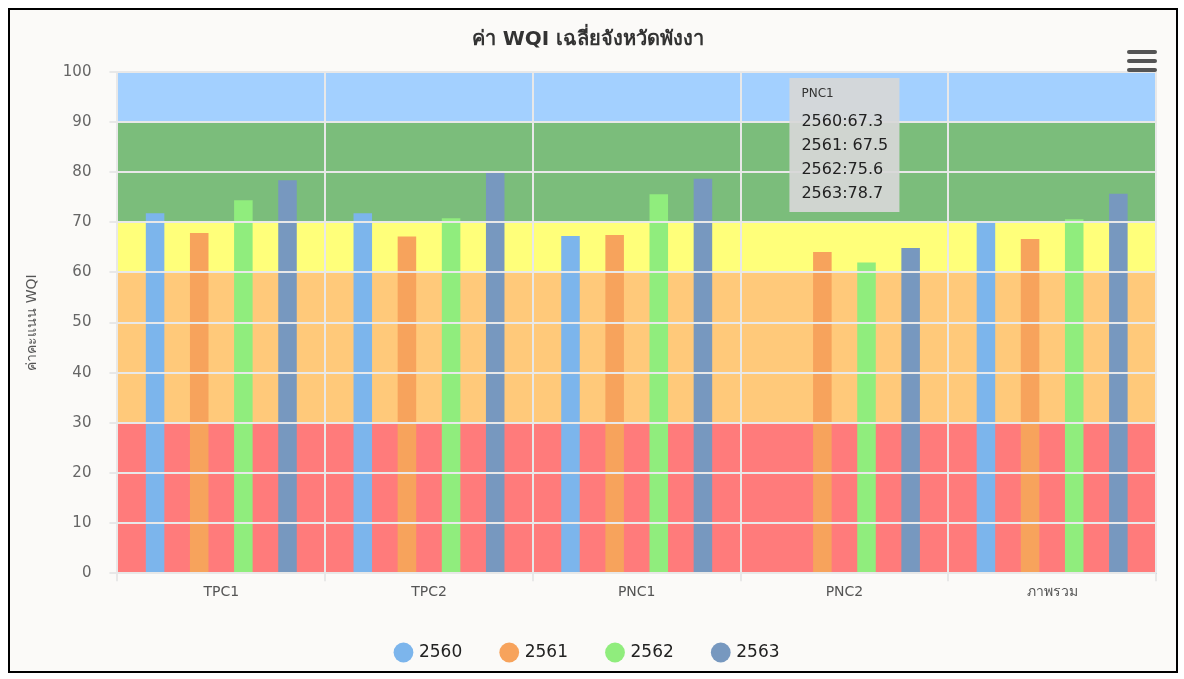 This screenshot has height=679, width=1184. Describe the element at coordinates (77, 70) in the screenshot. I see `y-tick-label: 100` at that location.